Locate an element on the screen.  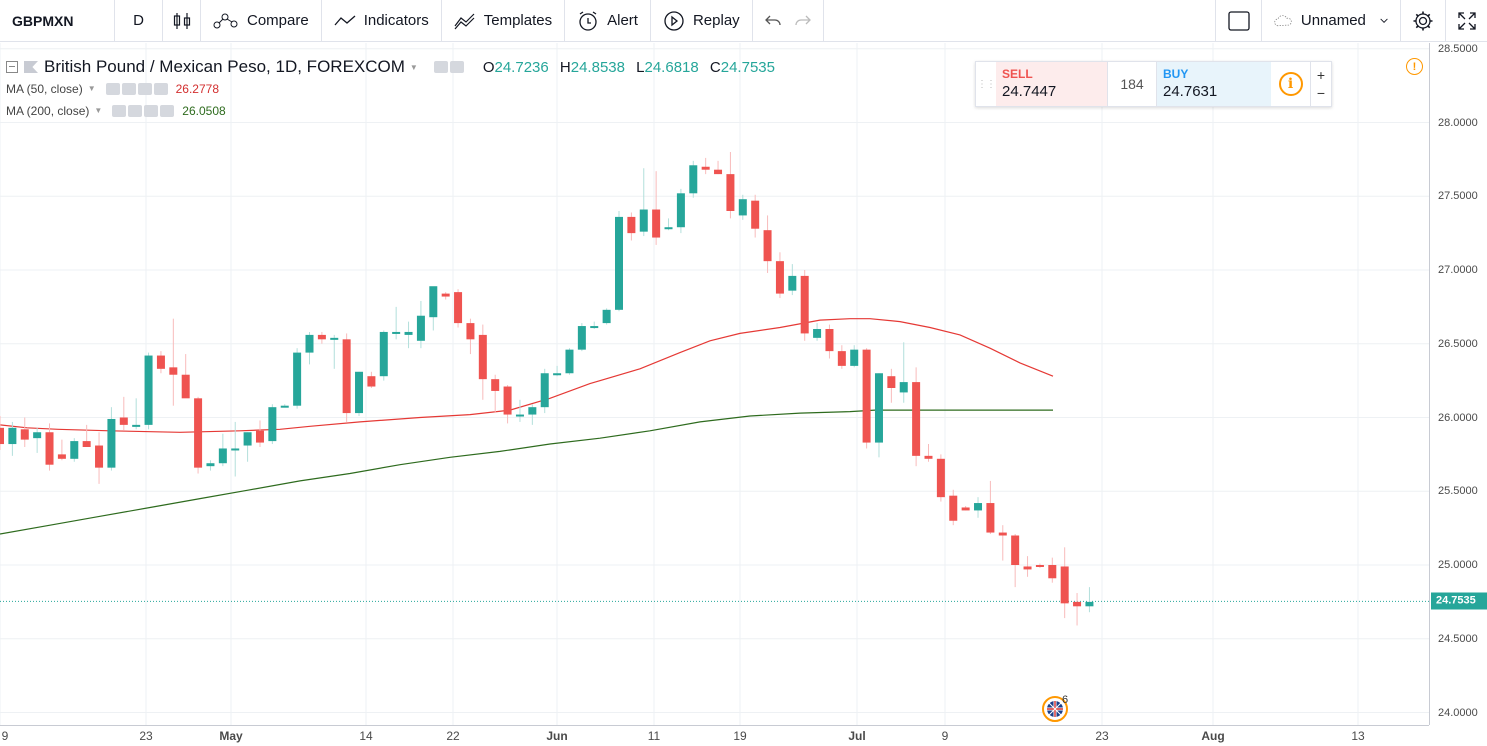
indicators-button: Indicators is located at coordinates (382, 20).